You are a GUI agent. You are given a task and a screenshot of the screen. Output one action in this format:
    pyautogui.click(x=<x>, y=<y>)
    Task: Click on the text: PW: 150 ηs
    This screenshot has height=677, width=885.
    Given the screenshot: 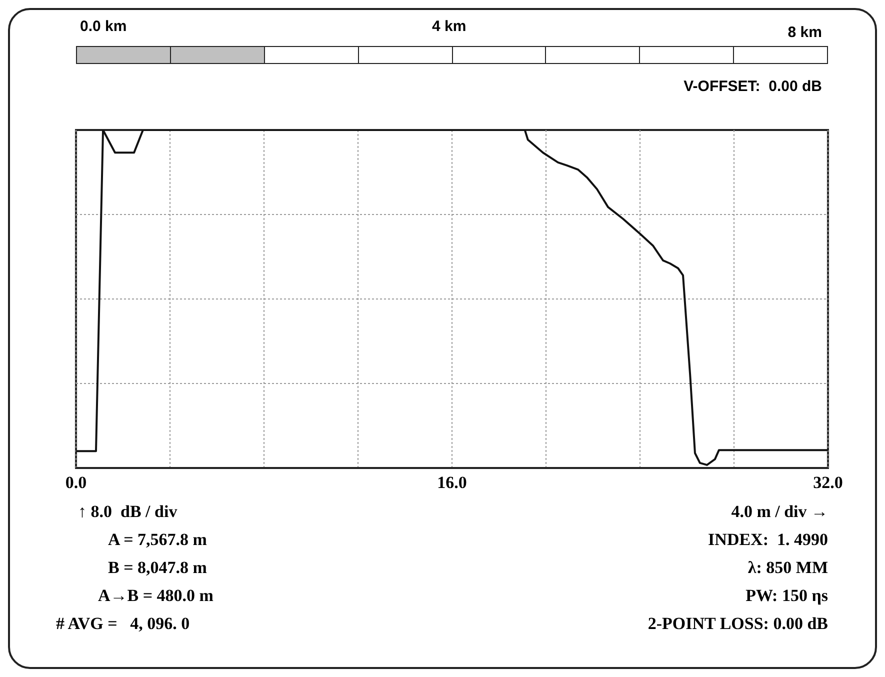 What is the action you would take?
    pyautogui.click(x=787, y=596)
    